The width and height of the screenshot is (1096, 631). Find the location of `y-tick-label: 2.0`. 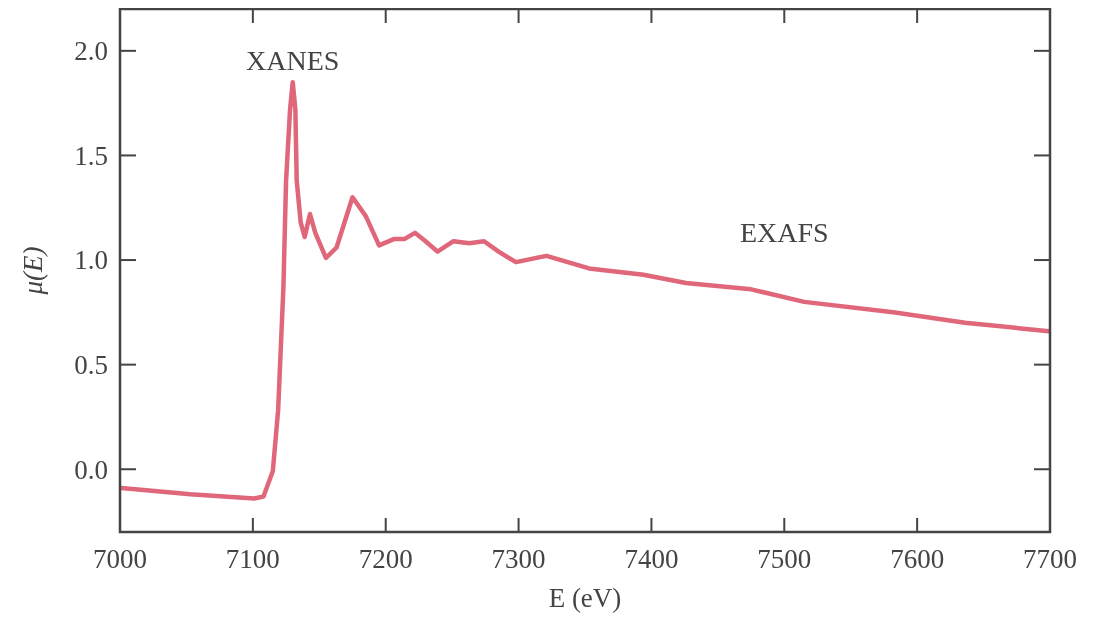

y-tick-label: 2.0 is located at coordinates (91, 51).